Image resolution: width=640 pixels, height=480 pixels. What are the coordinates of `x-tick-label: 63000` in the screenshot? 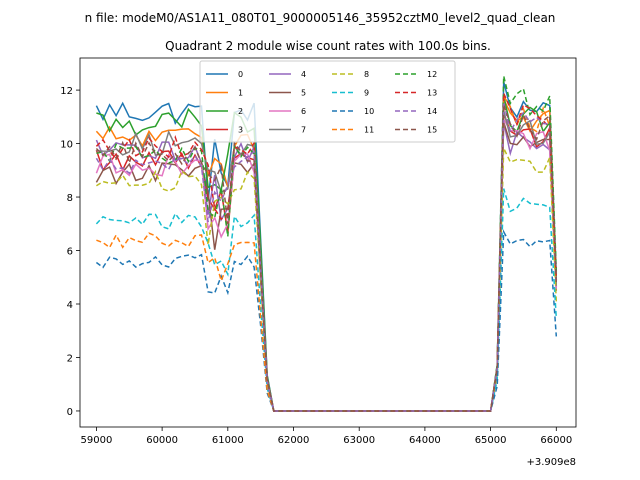 It's located at (359, 440).